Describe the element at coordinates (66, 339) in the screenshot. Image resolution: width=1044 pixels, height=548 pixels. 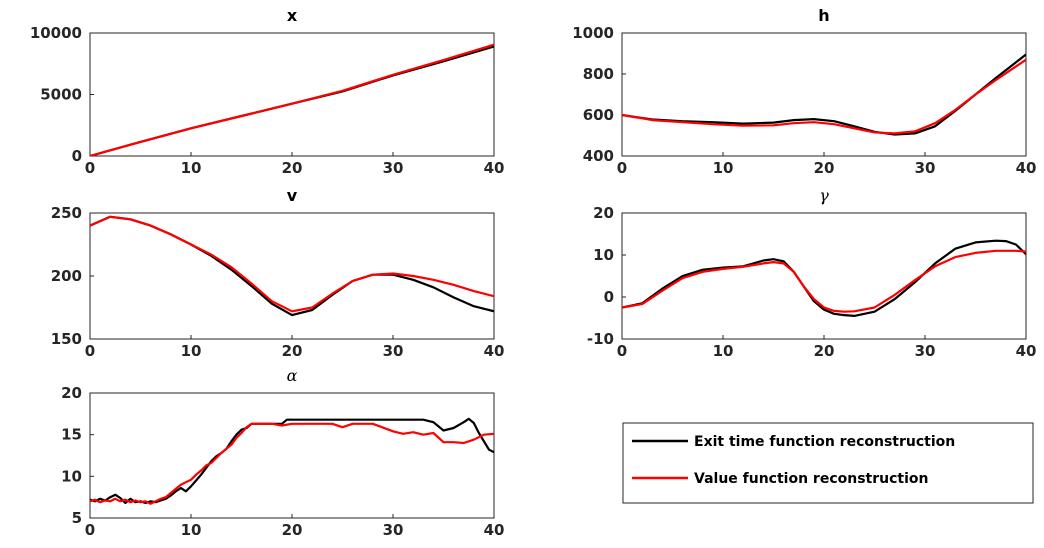
I see `y-tick-label: 150` at that location.